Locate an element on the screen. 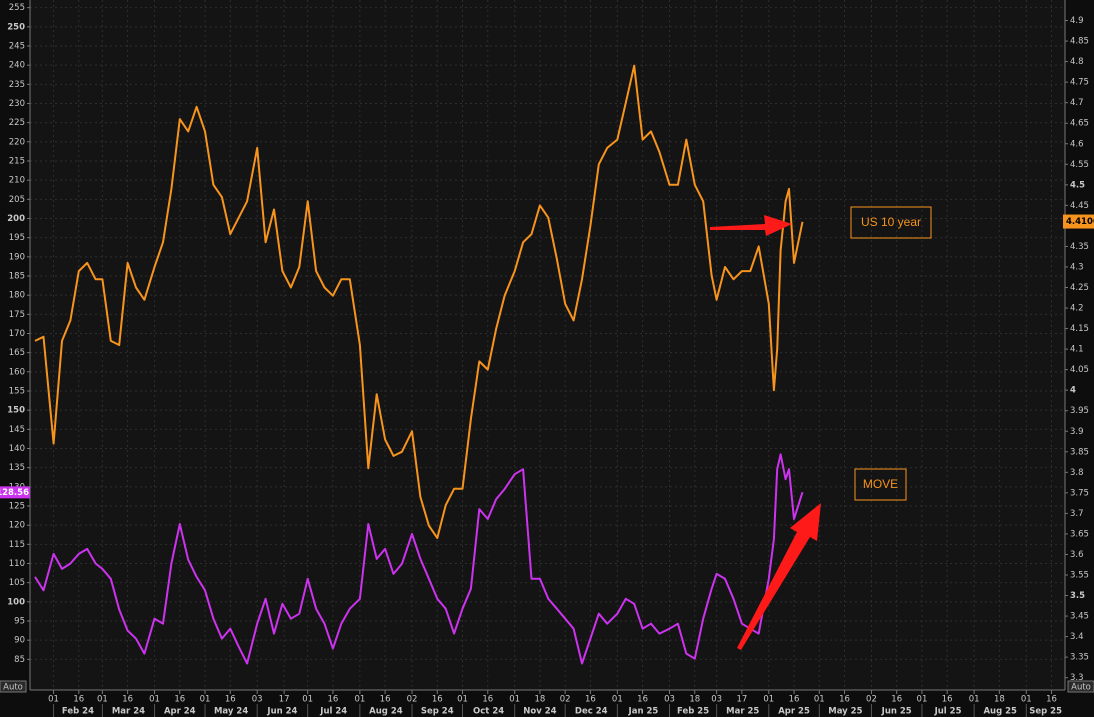  y2-tick-label: 3.4 is located at coordinates (1077, 637).